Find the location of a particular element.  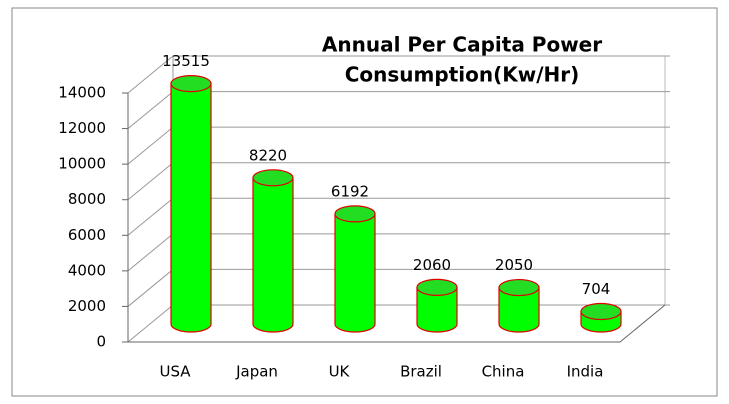

value-label: 6192 is located at coordinates (350, 191).